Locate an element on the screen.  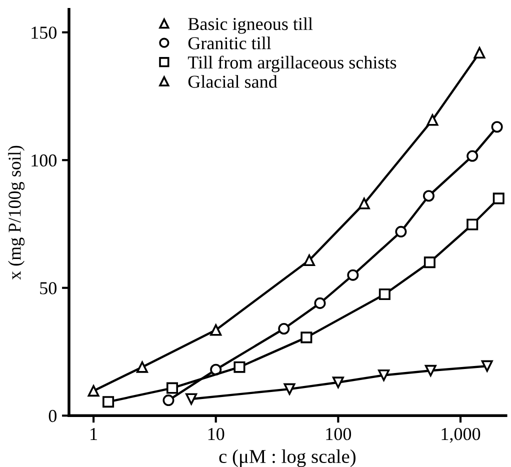
y-axis-title: x (mg P/100g soil) is located at coordinates (16, 213).